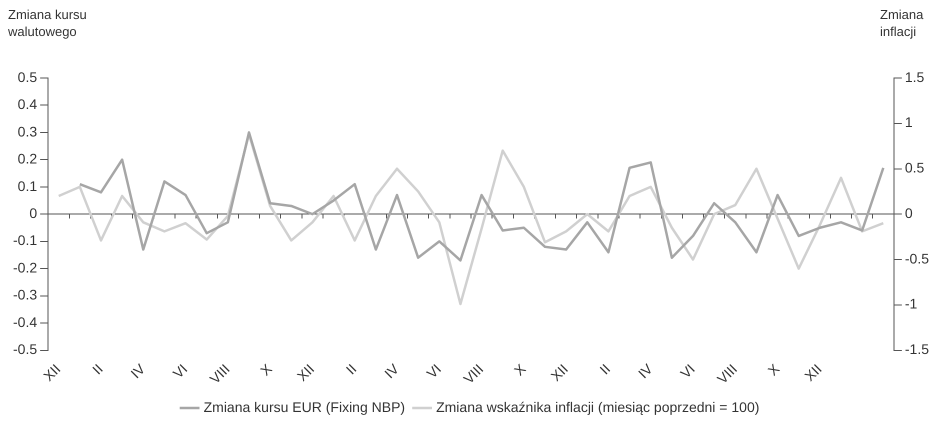  I want to click on y2-tick-label: 0, so click(908, 212).